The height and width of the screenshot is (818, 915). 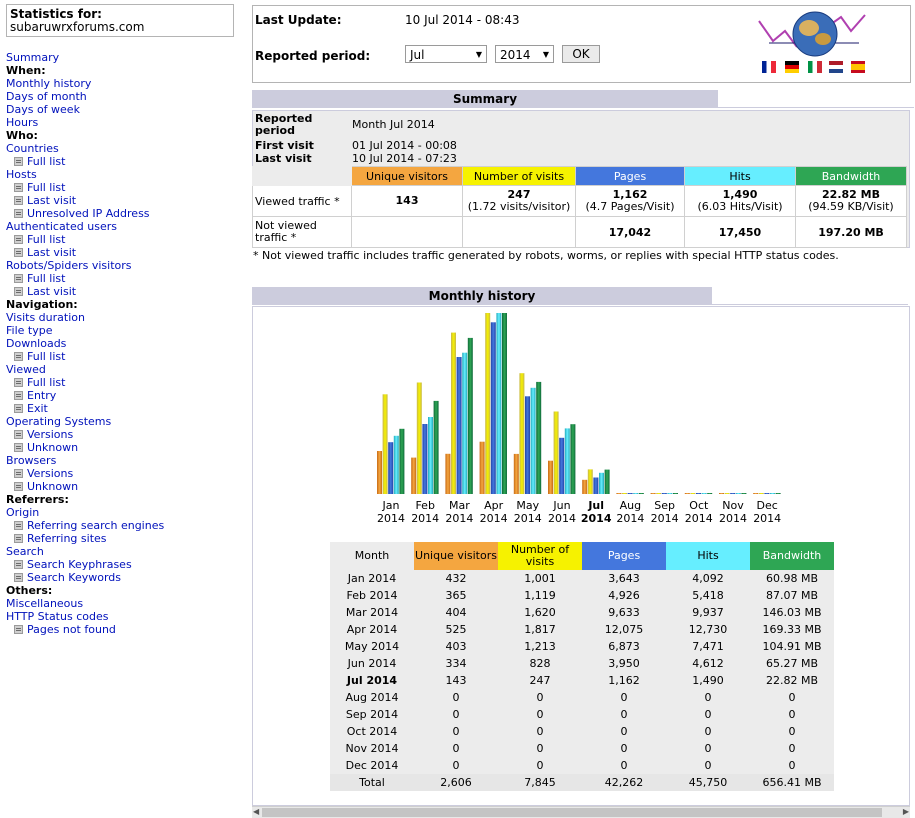 I want to click on menu-item-35: Origin, so click(x=126, y=512).